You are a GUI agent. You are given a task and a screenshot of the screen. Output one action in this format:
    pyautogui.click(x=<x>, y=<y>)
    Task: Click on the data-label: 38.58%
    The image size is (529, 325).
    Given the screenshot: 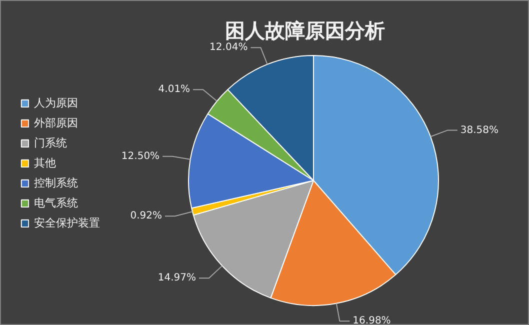 What is the action you would take?
    pyautogui.click(x=479, y=130)
    